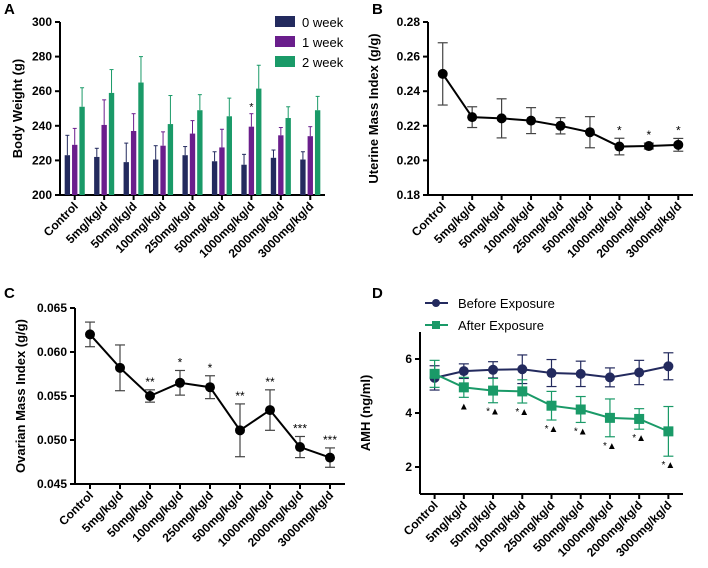  What do you see at coordinates (52, 440) in the screenshot?
I see `y-tick-label: 0.050` at bounding box center [52, 440].